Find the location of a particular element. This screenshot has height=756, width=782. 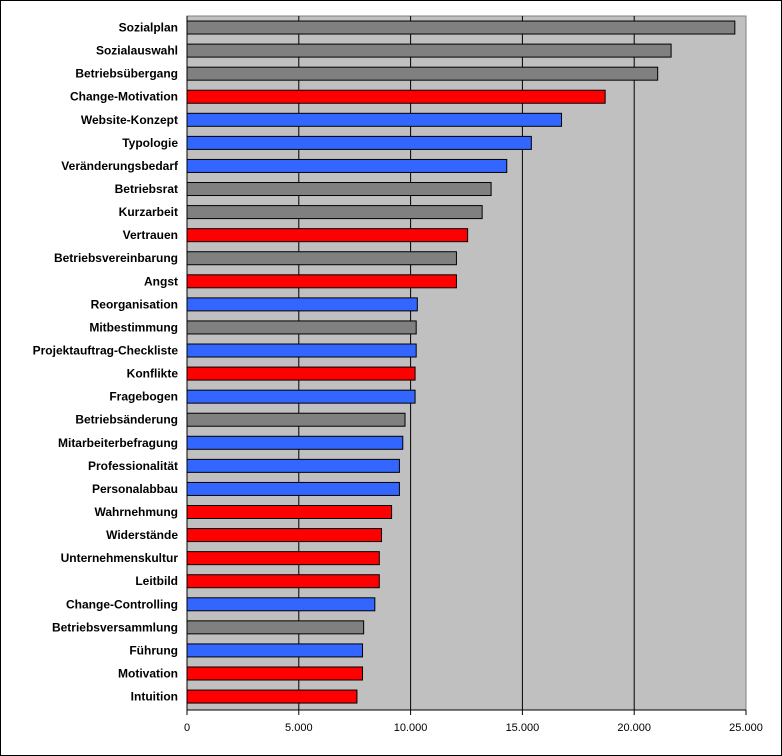

category-label: Betriebsversammlung is located at coordinates (115, 627).